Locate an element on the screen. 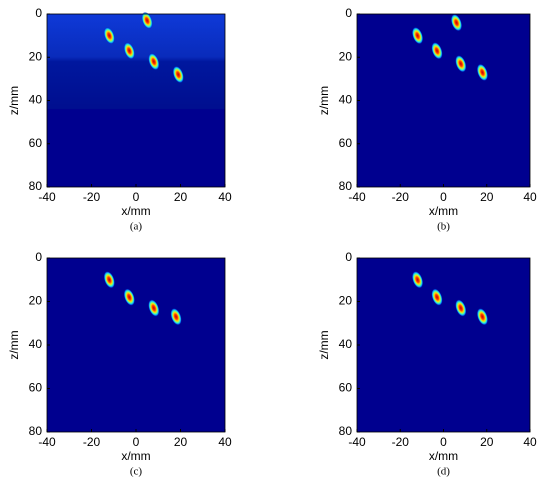 This screenshot has width=550, height=500. caption: (a) is located at coordinates (136, 227).